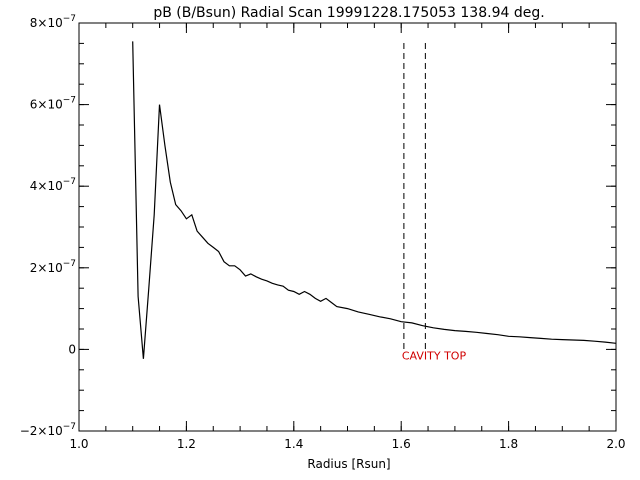  I want to click on y-tick-labels: −2×10−702×10−74×10−76×10−78×10−7, so click(48, 226).